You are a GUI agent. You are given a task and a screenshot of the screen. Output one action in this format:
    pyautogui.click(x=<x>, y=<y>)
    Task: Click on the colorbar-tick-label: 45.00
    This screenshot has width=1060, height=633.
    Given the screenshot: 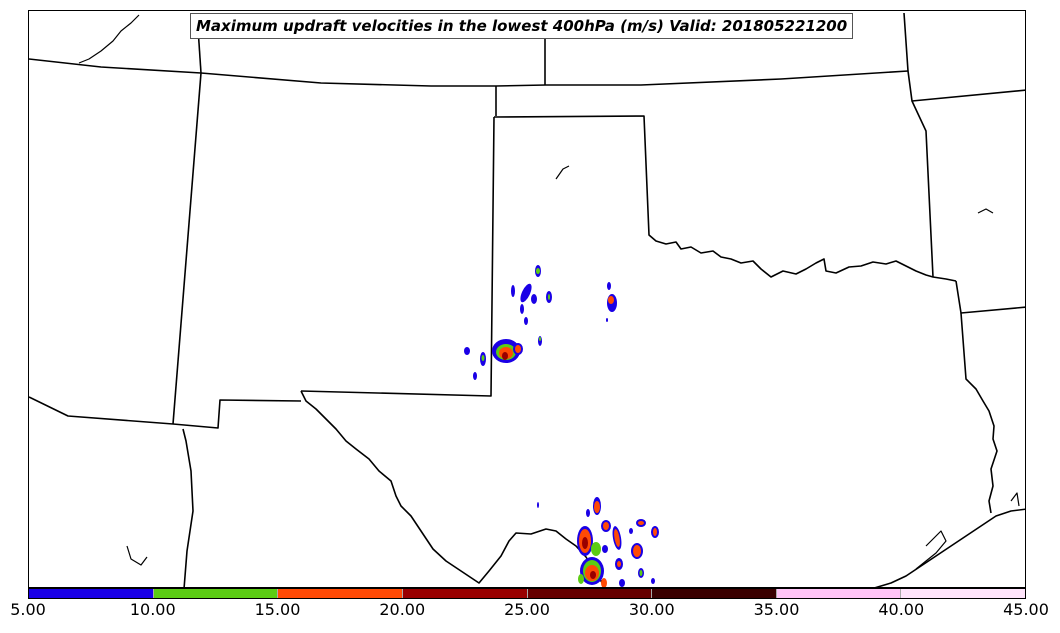 What is the action you would take?
    pyautogui.click(x=1026, y=609)
    